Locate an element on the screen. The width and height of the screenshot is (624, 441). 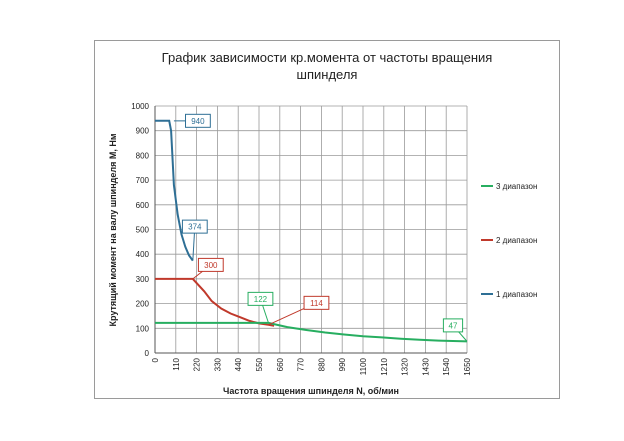
x-tick-label: 1650 is located at coordinates (467, 366).